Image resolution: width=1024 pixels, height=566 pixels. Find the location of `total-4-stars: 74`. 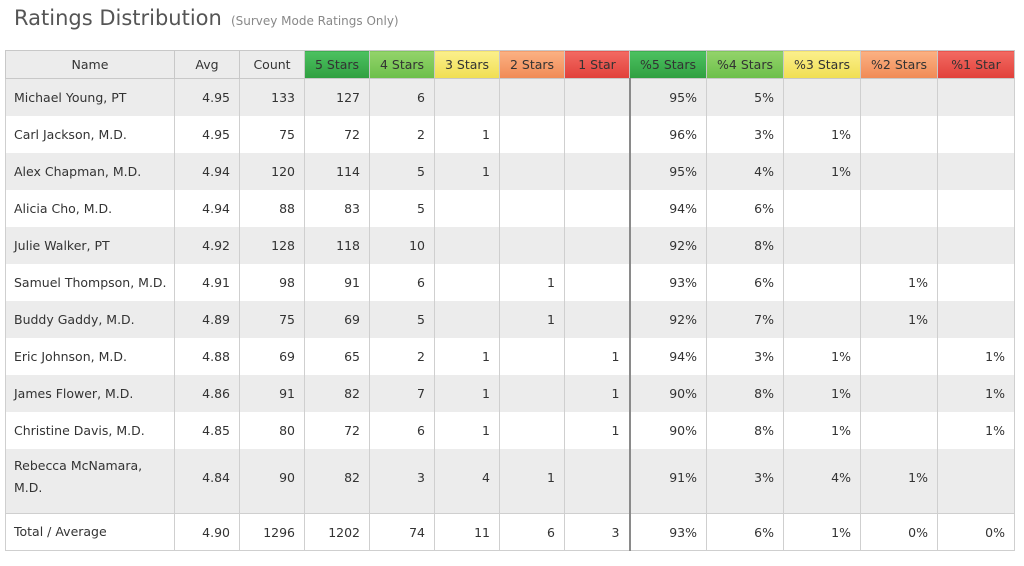

total-4-stars: 74 is located at coordinates (402, 532).